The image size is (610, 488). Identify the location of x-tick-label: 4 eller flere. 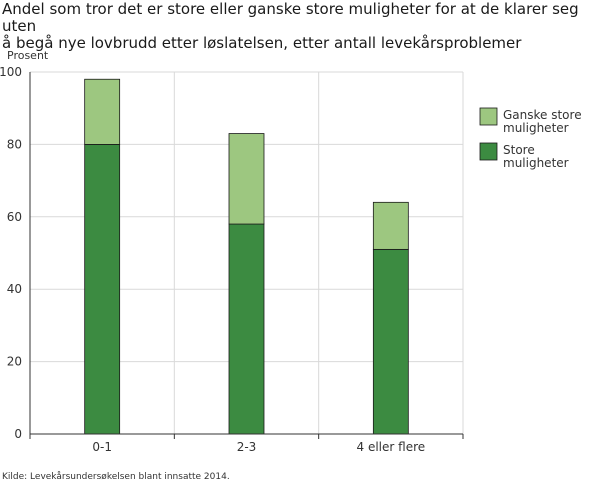
(391, 447).